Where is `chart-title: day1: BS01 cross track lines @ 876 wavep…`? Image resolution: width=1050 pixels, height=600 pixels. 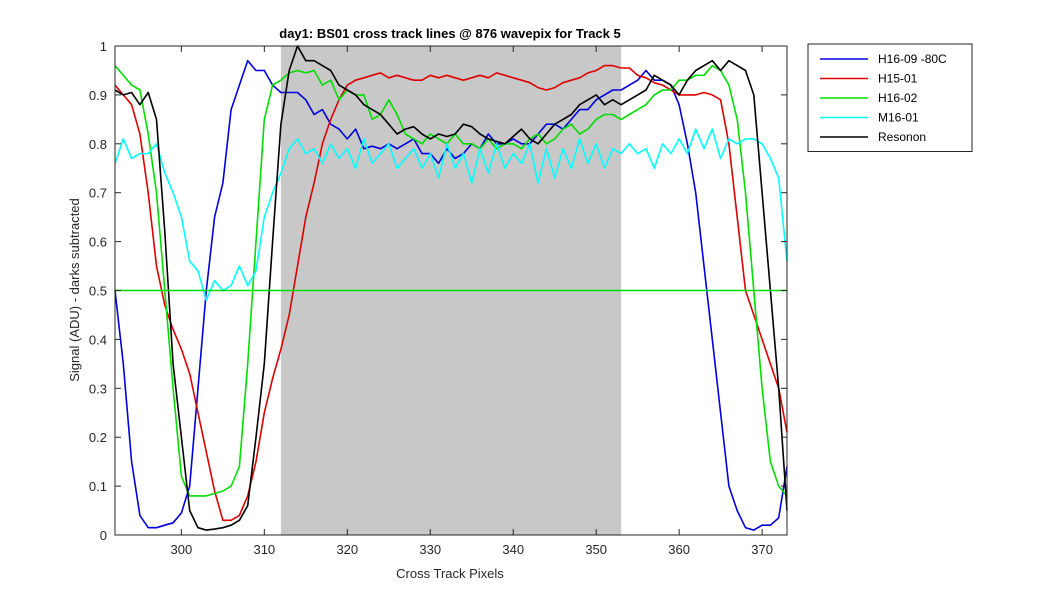 chart-title: day1: BS01 cross track lines @ 876 wavep… is located at coordinates (449, 33).